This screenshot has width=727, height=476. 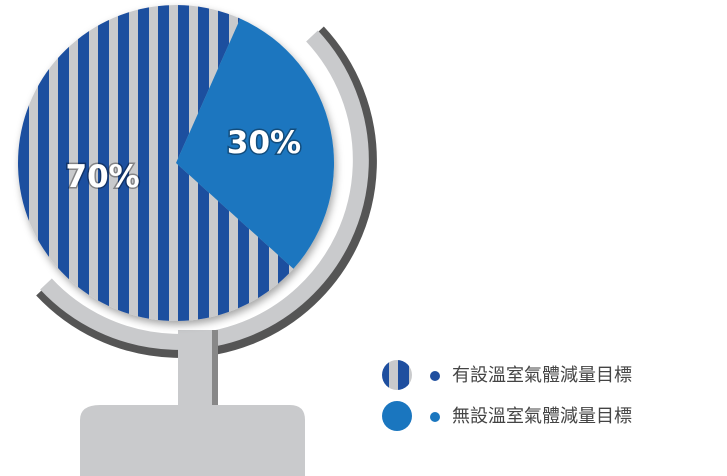 What do you see at coordinates (264, 143) in the screenshot?
I see `pie-label: 30%` at bounding box center [264, 143].